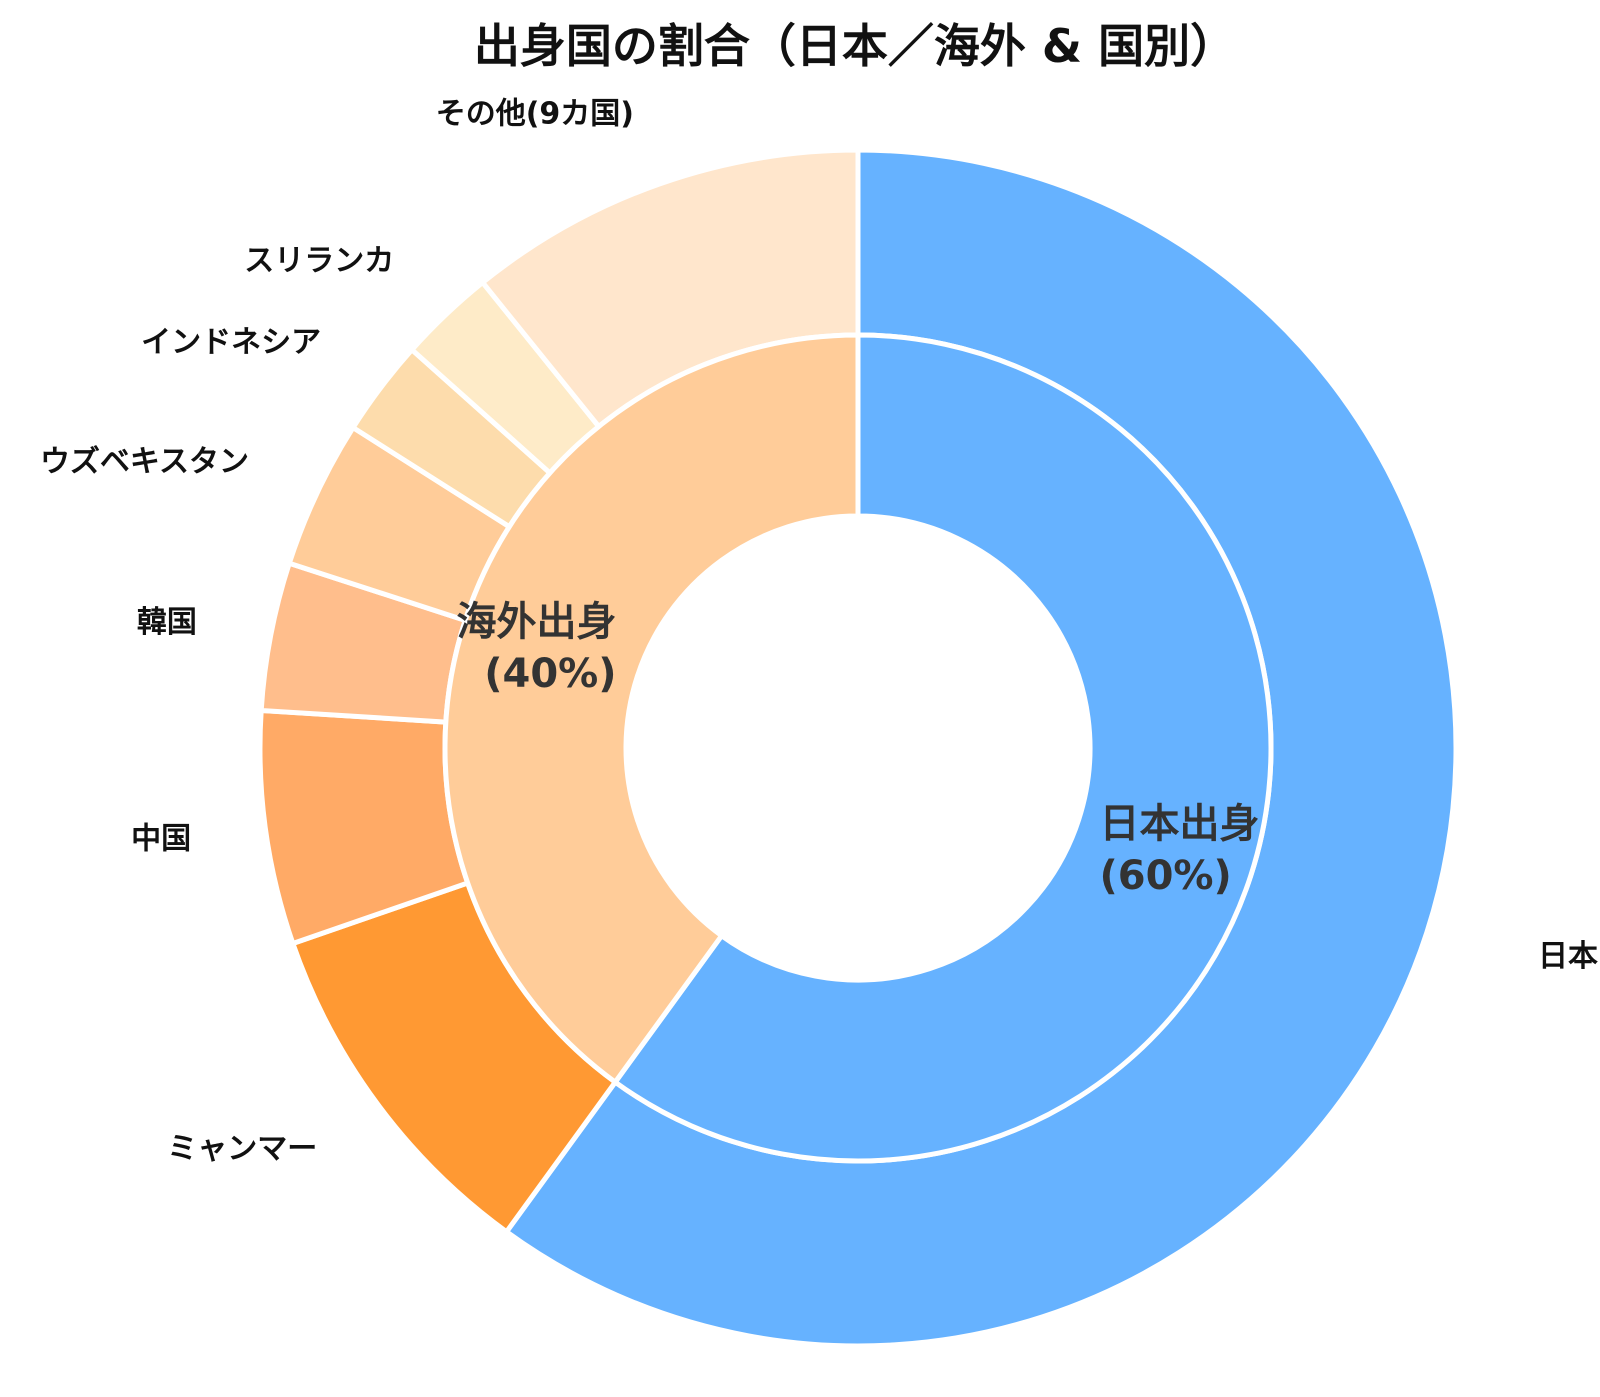 This screenshot has height=1397, width=1600. I want to click on outer-label-6: スリランカ, so click(319, 260).